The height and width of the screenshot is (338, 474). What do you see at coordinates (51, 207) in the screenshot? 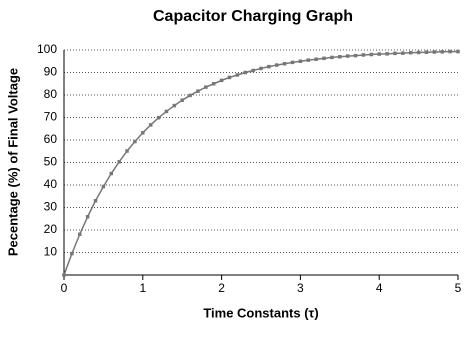
I see `y-tick-label: 30` at bounding box center [51, 207].